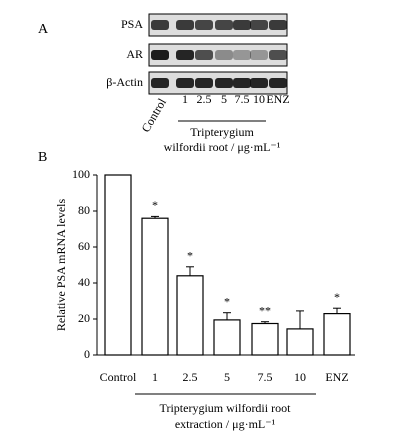  I want to click on x-tick-label: 10, so click(300, 377).